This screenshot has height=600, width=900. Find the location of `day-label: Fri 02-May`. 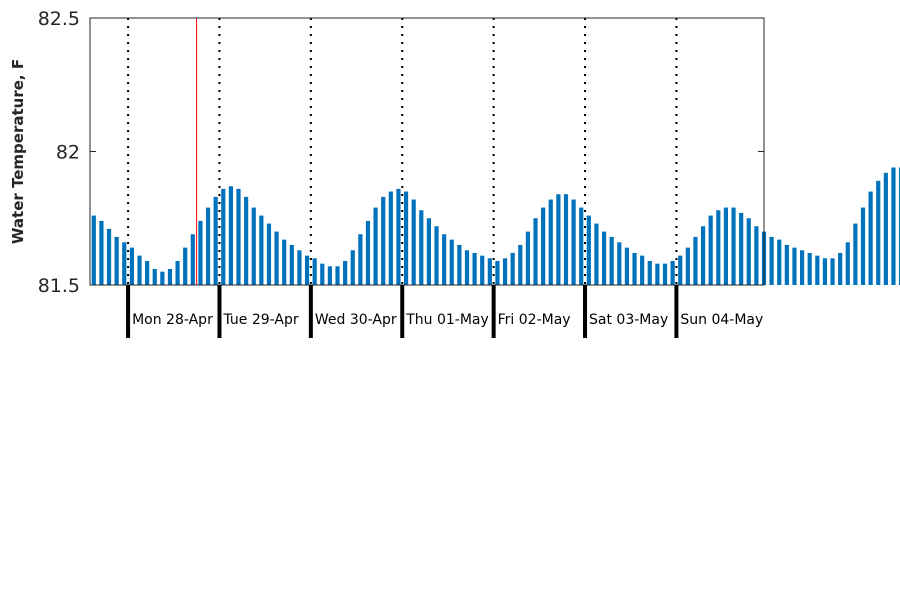

day-label: Fri 02-May is located at coordinates (534, 320).